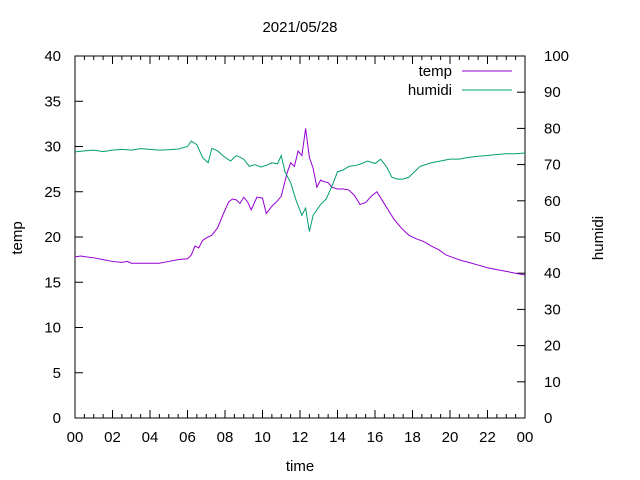  What do you see at coordinates (299, 27) in the screenshot?
I see `chart-title: 2021/05/28` at bounding box center [299, 27].